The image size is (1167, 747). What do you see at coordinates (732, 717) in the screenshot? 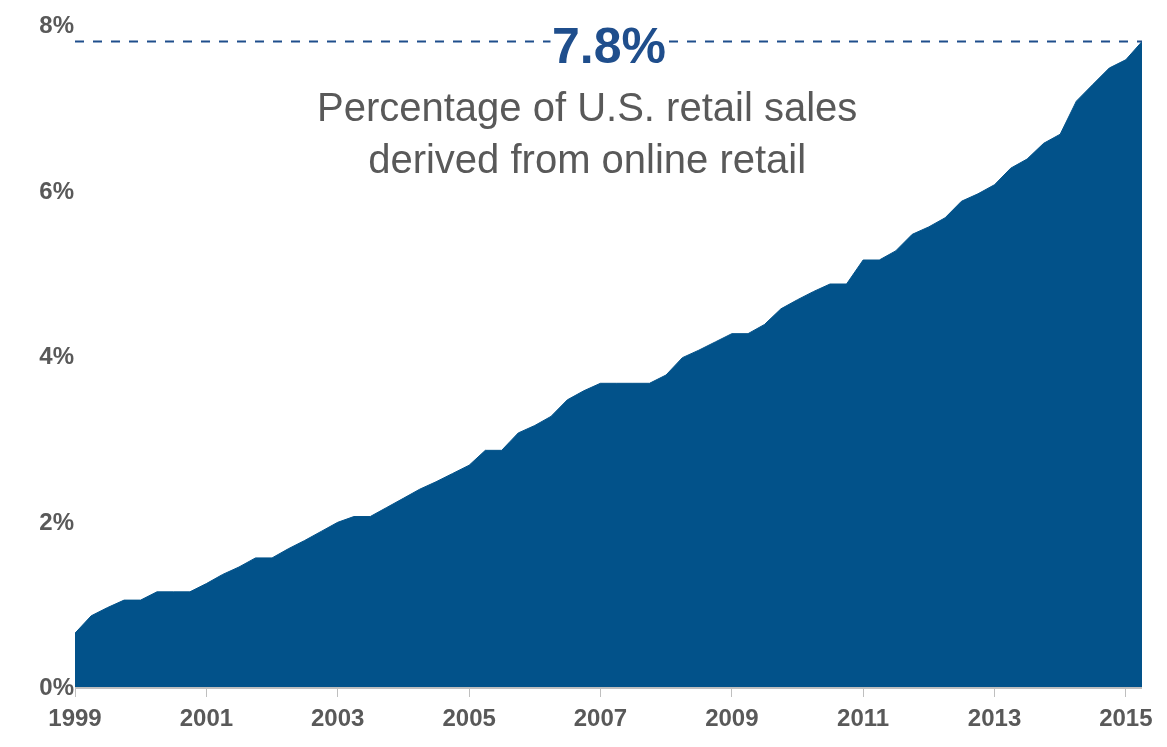
I see `x-tick-label: 2009` at bounding box center [732, 717].